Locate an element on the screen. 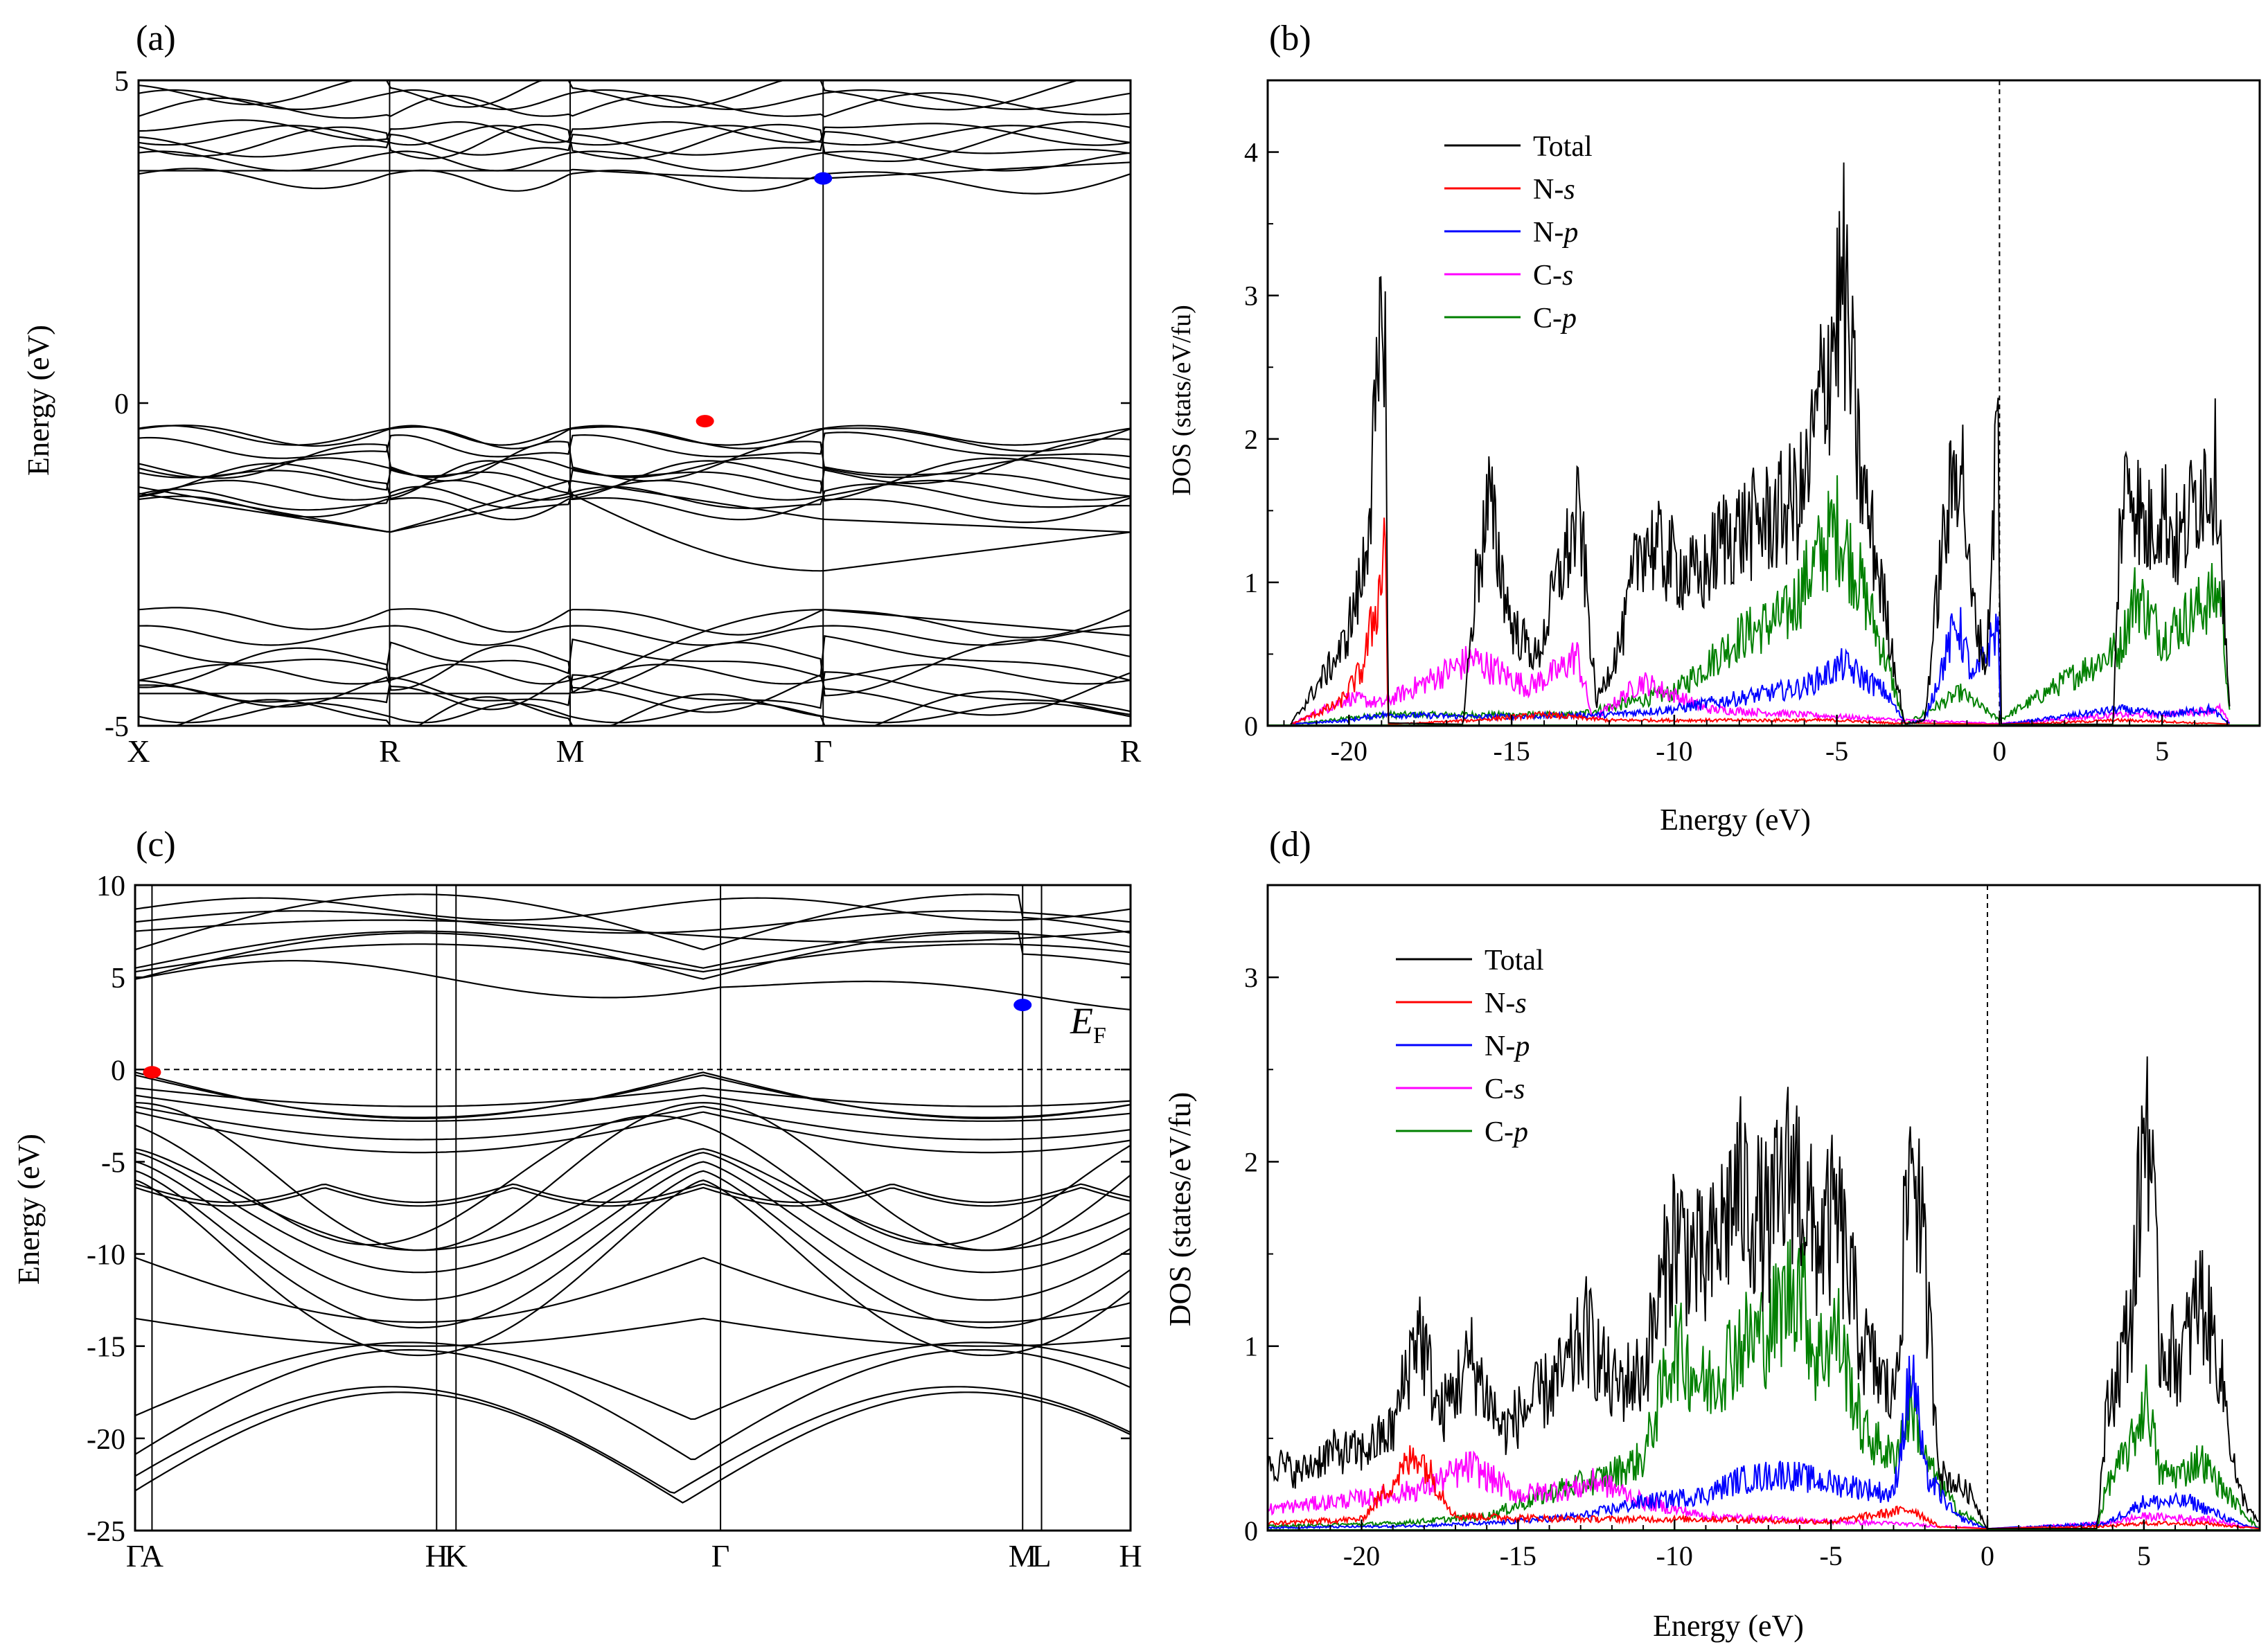 Image resolution: width=2268 pixels, height=1649 pixels. x-tick-label: 5 is located at coordinates (2144, 1556).